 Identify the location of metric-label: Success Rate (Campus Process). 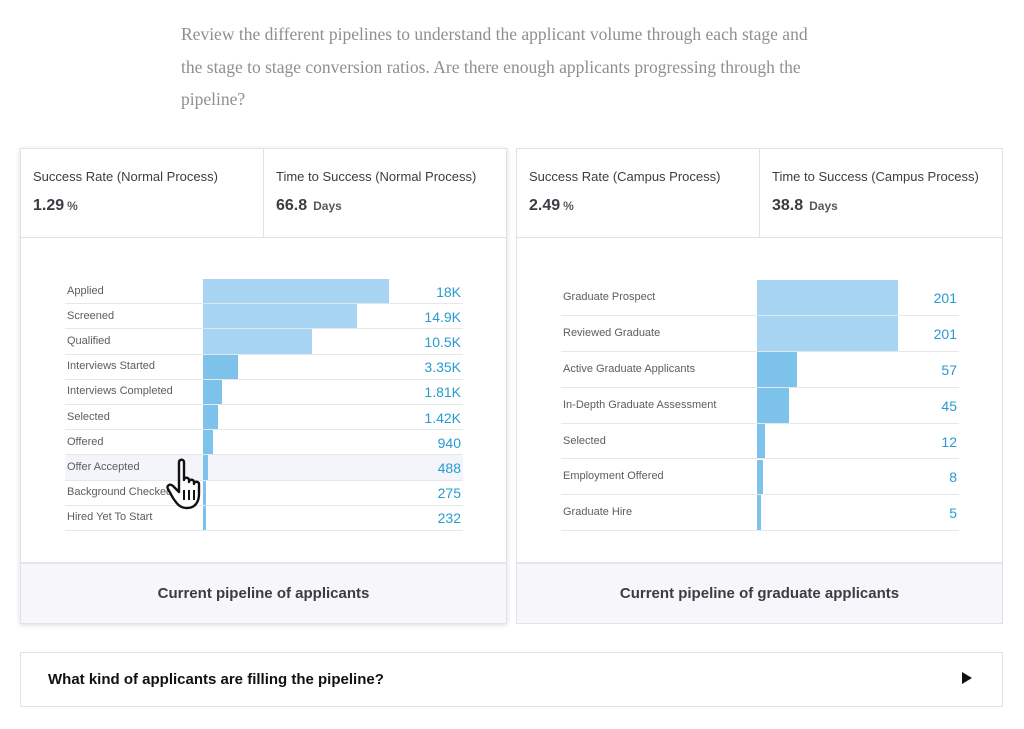
(625, 176).